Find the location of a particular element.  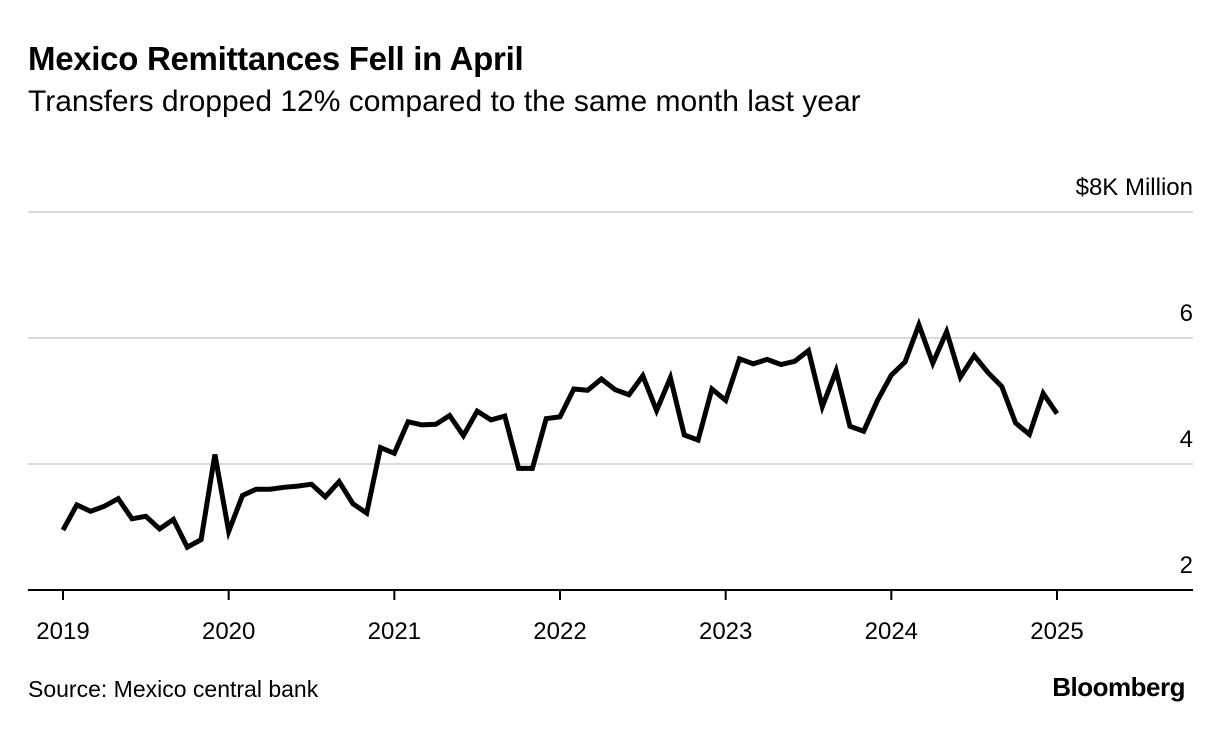

y-tick-label: $8K Million is located at coordinates (1134, 187).